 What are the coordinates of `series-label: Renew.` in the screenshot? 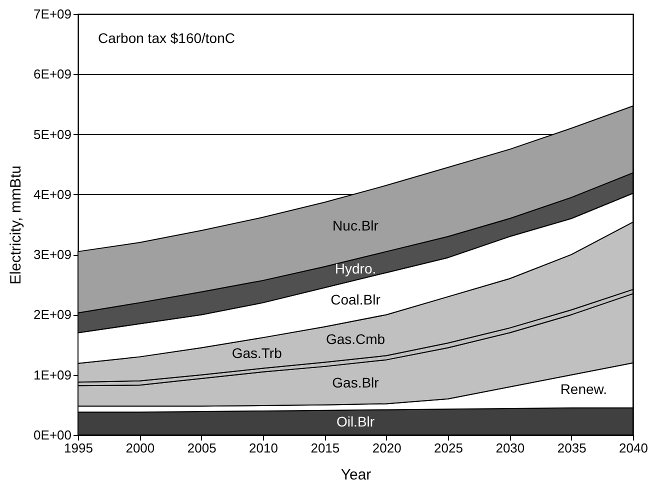 It's located at (584, 389).